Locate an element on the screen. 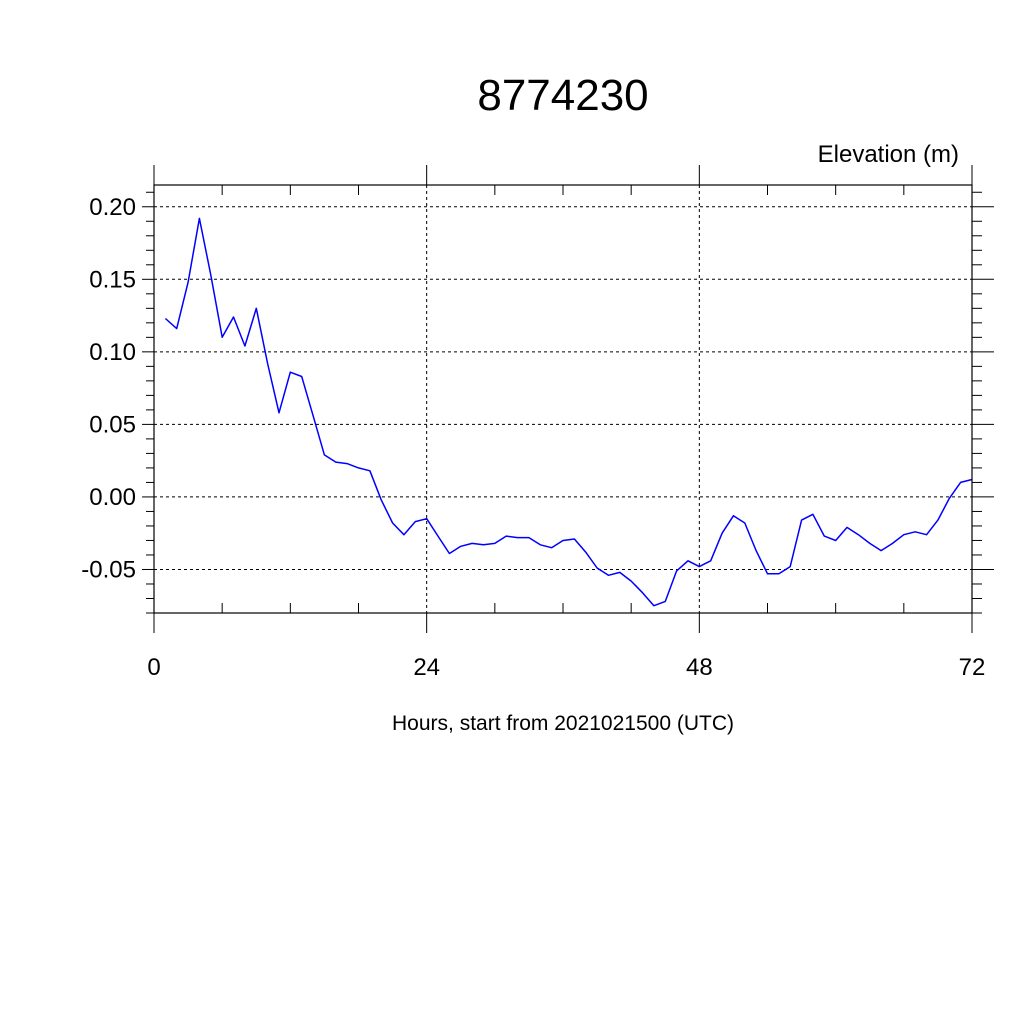 This screenshot has width=1024, height=1024. x-tick-label: 48 is located at coordinates (699, 667).